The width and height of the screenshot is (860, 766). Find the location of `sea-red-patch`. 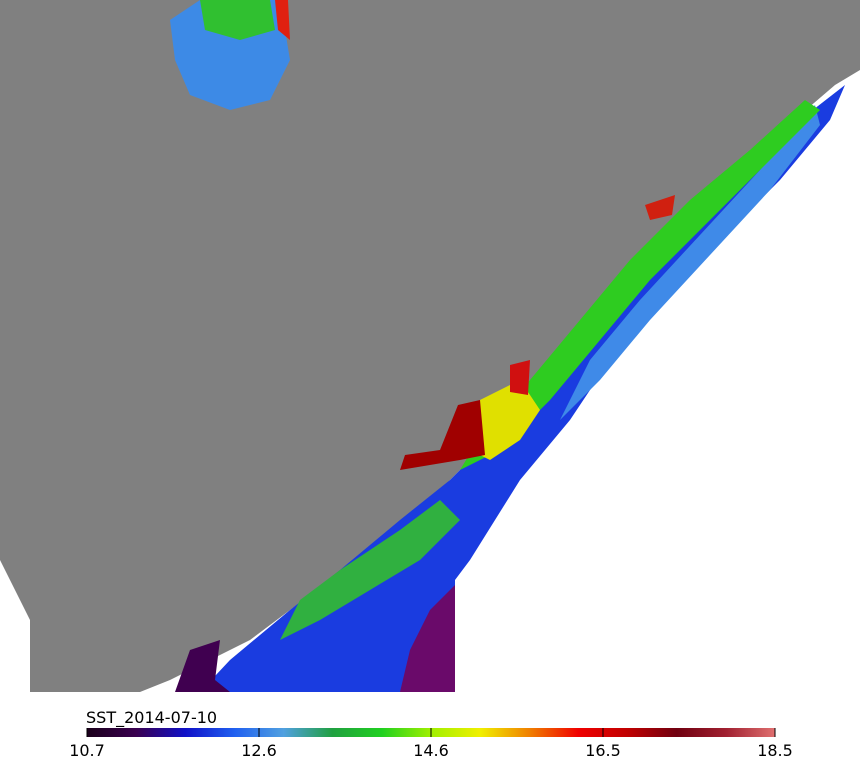

sea-red-patch is located at coordinates (520, 377).